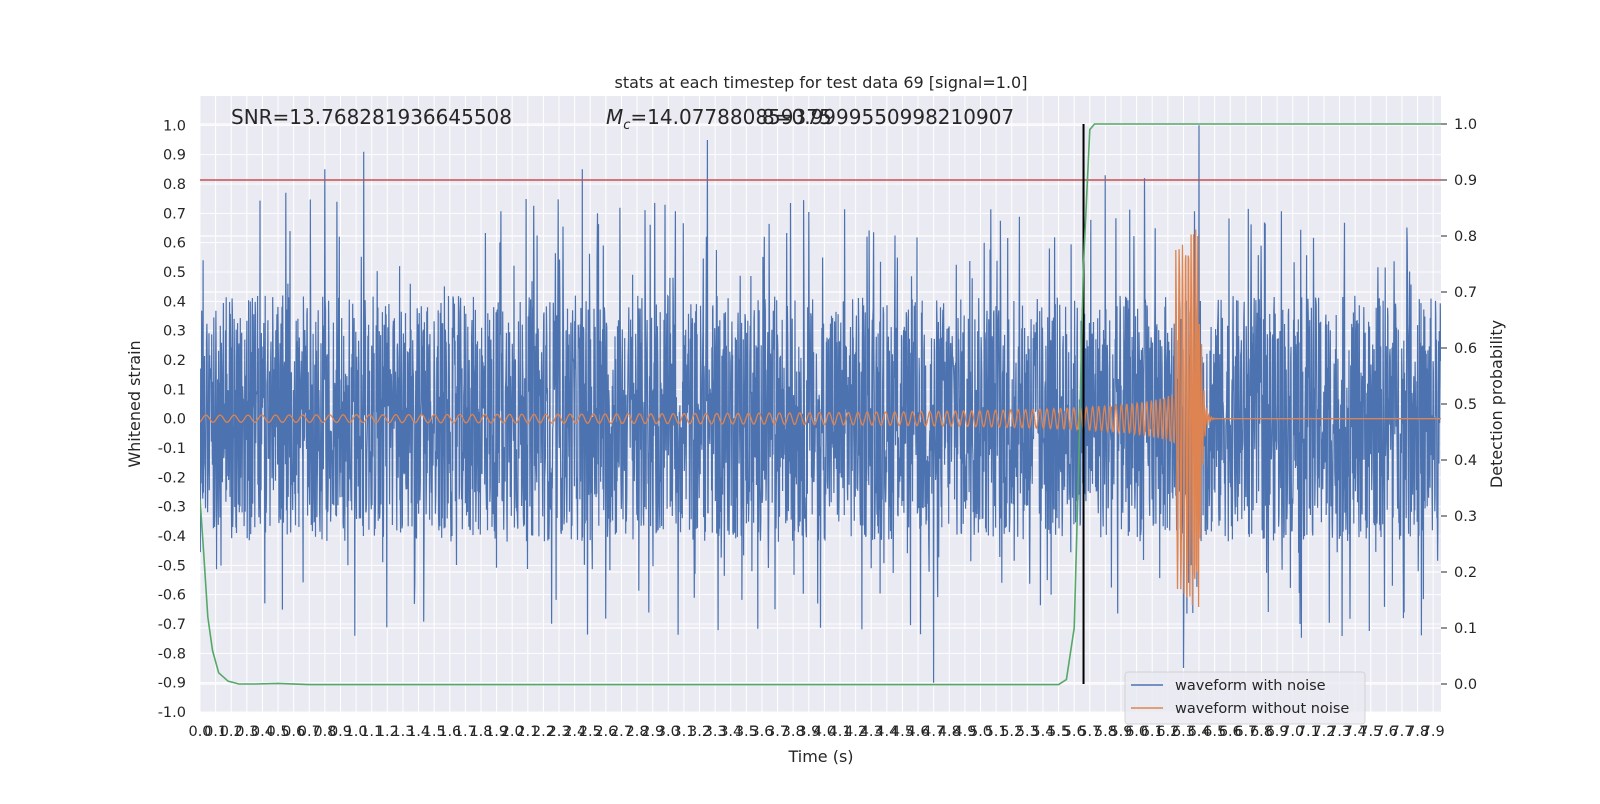 The height and width of the screenshot is (804, 1600). I want to click on y-tick-label: 0.7, so click(174, 214).